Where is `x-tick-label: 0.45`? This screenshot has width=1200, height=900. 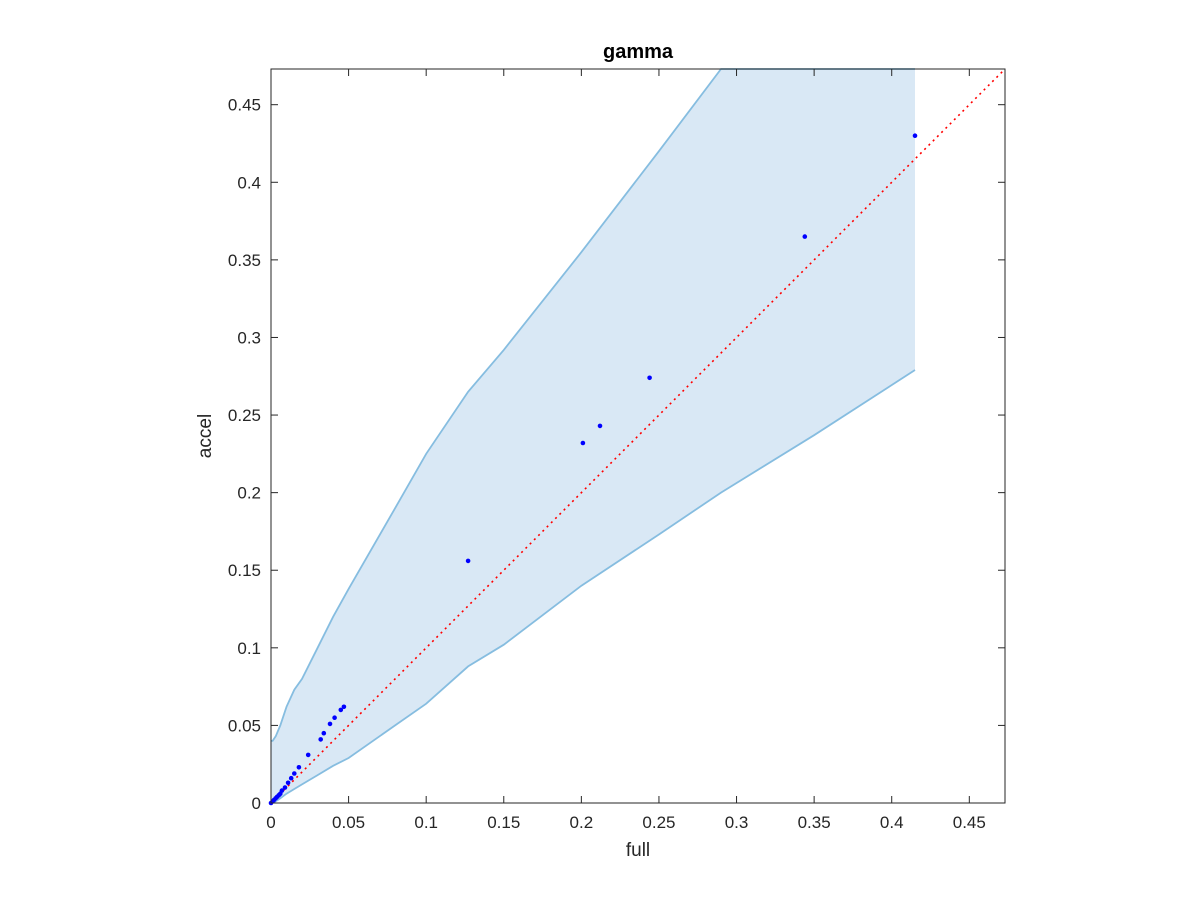
x-tick-label: 0.45 is located at coordinates (969, 822).